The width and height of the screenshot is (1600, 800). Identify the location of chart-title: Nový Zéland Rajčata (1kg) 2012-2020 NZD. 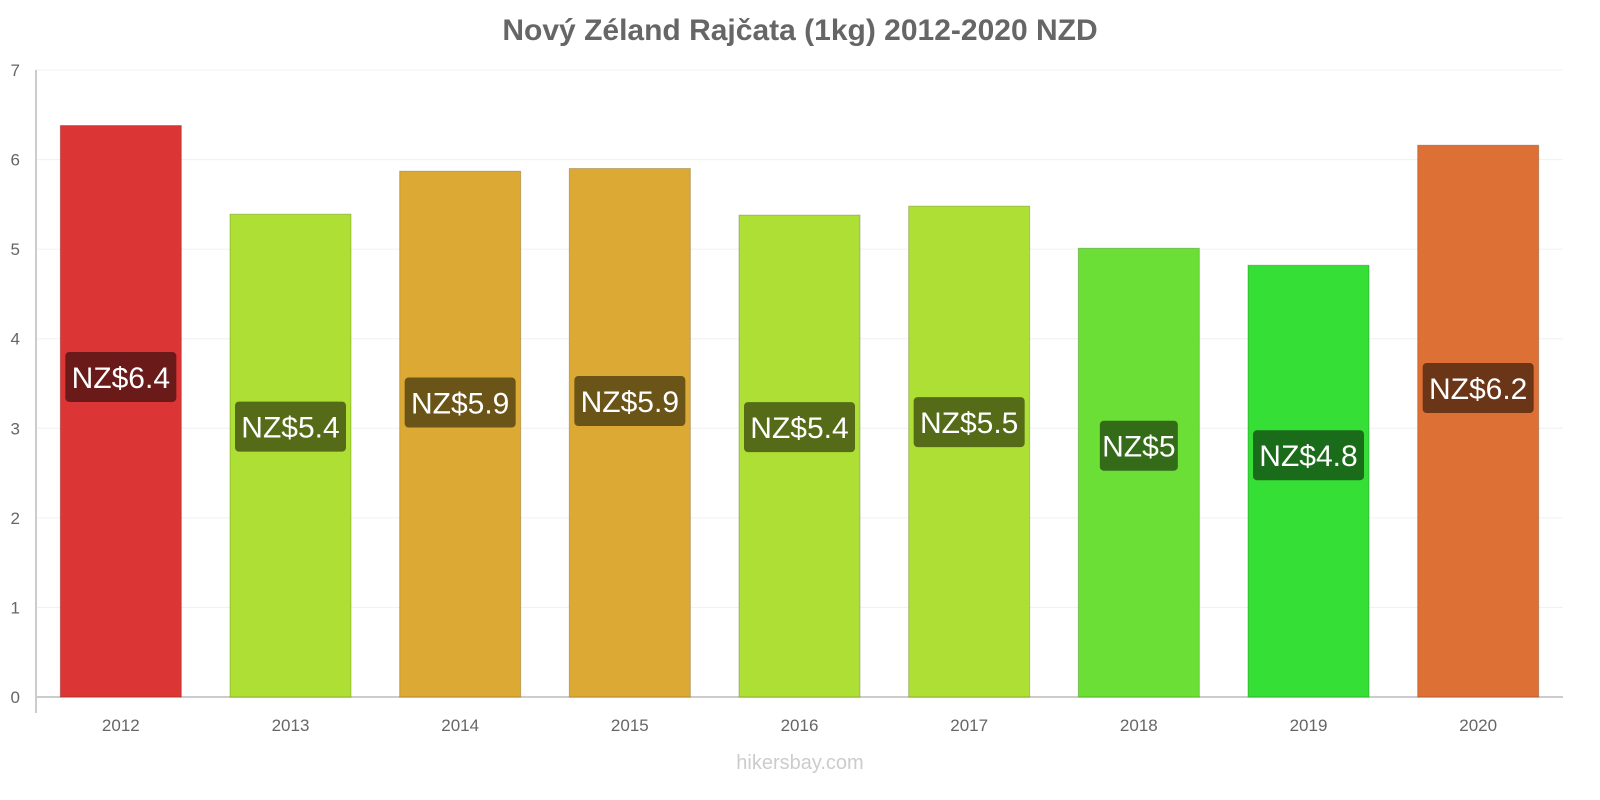
(800, 30).